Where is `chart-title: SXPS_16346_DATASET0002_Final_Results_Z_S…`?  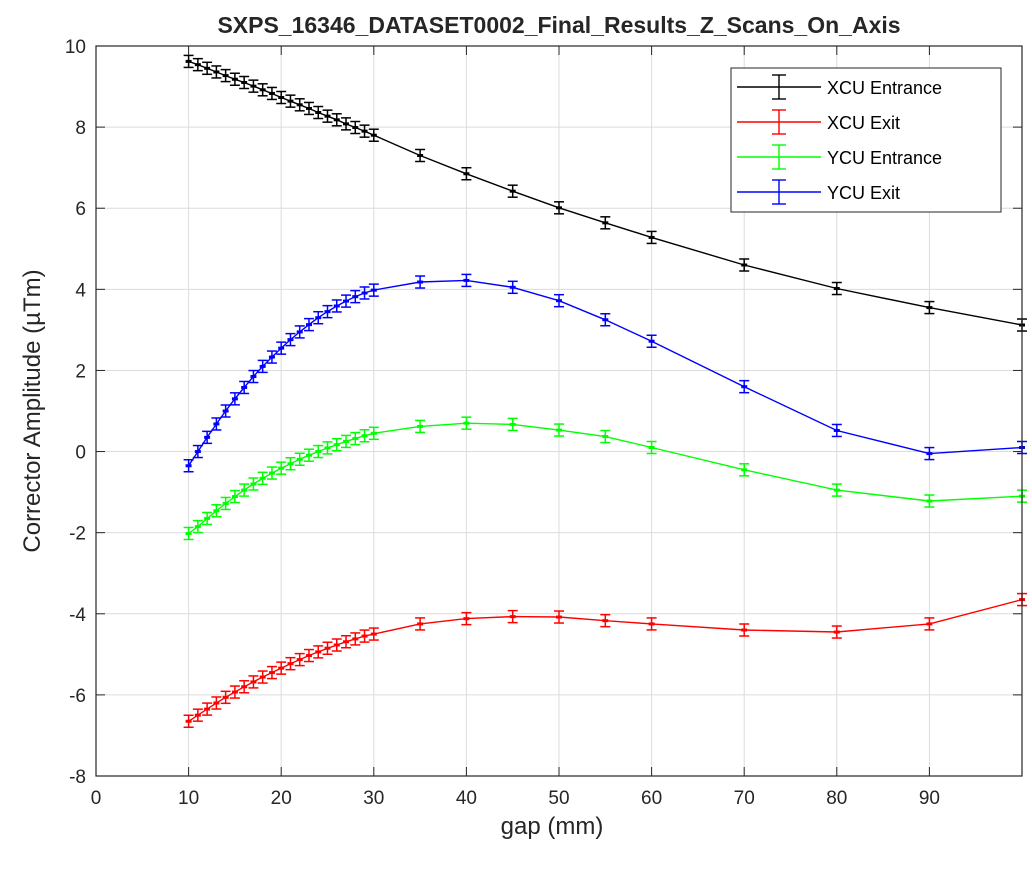 chart-title: SXPS_16346_DATASET0002_Final_Results_Z_S… is located at coordinates (558, 25).